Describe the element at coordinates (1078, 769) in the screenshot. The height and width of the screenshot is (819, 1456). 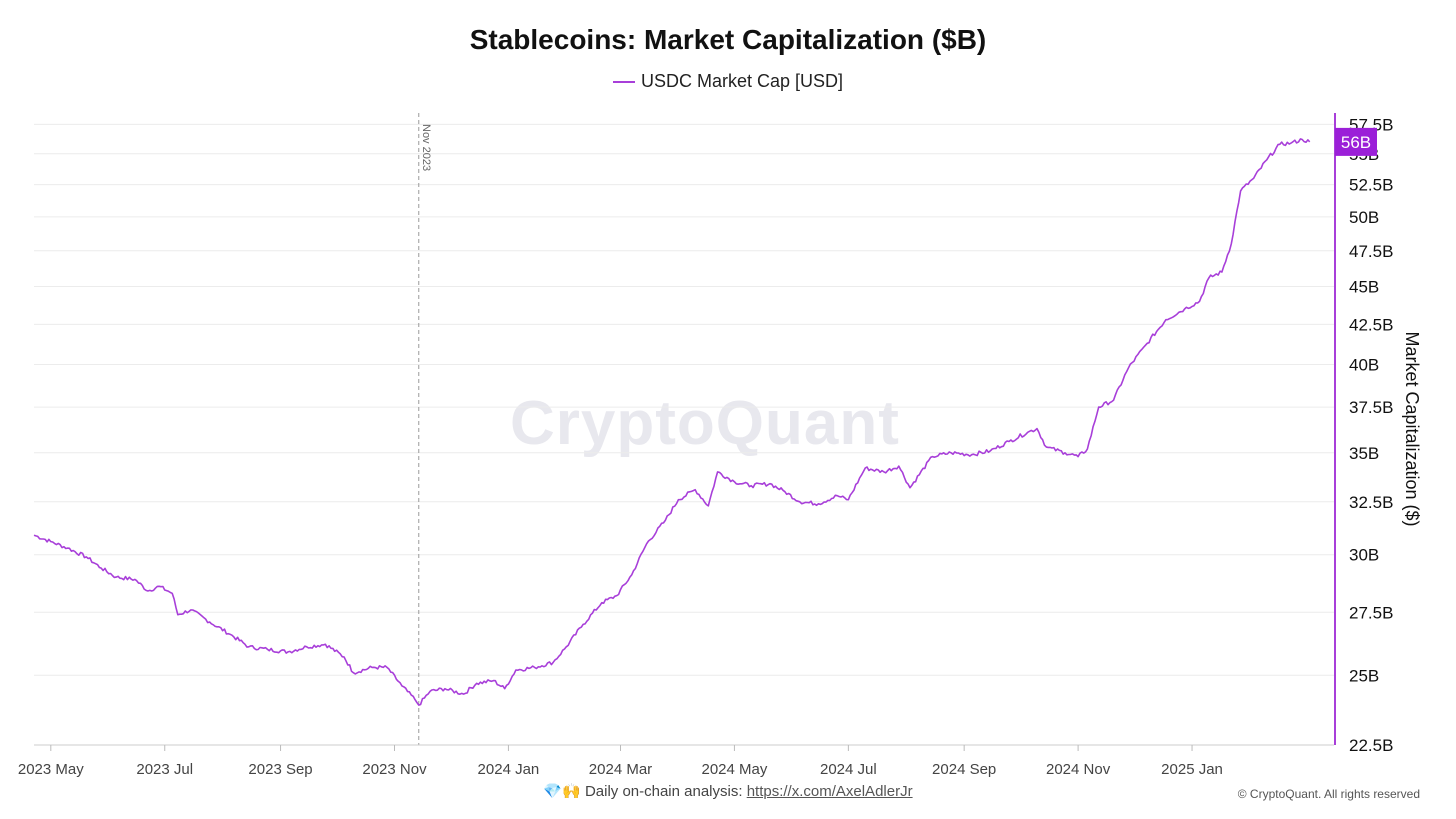
I see `x-tick-label: 2024 Nov` at that location.